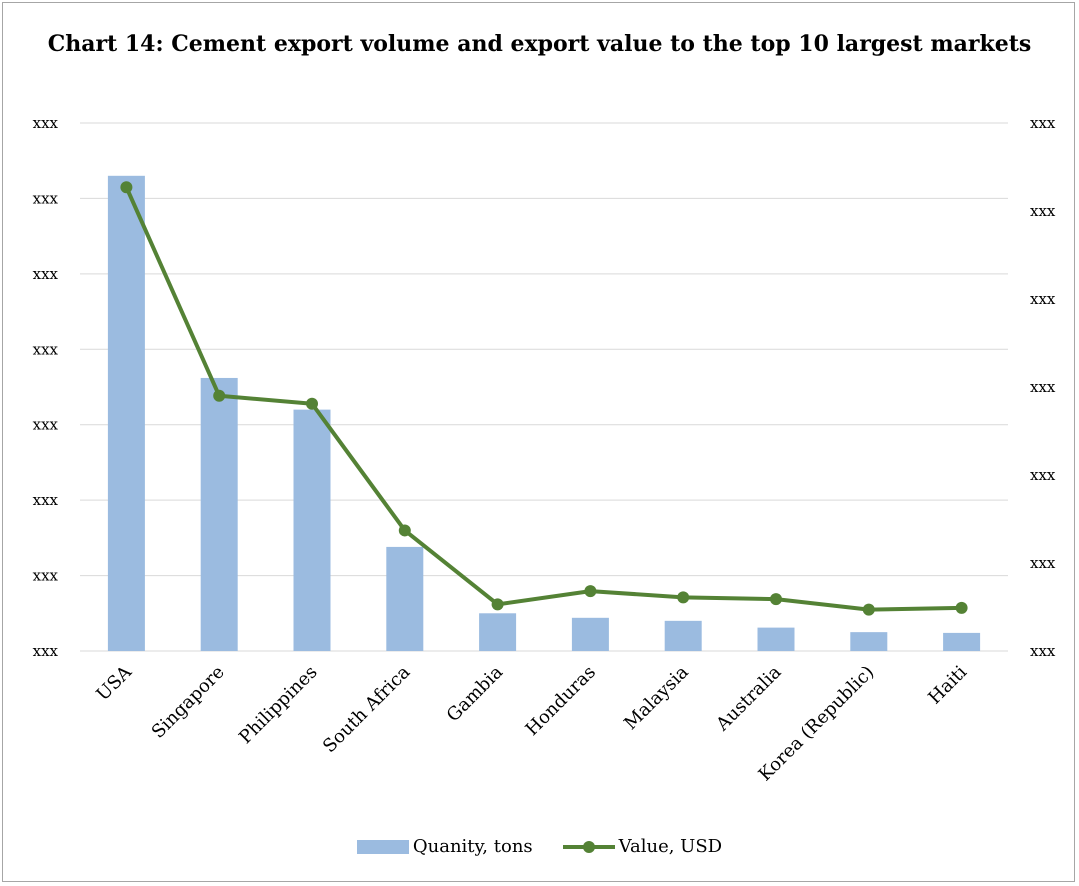 The image size is (1079, 886). I want to click on legend-item-quantity: Quanity, tons, so click(444, 846).